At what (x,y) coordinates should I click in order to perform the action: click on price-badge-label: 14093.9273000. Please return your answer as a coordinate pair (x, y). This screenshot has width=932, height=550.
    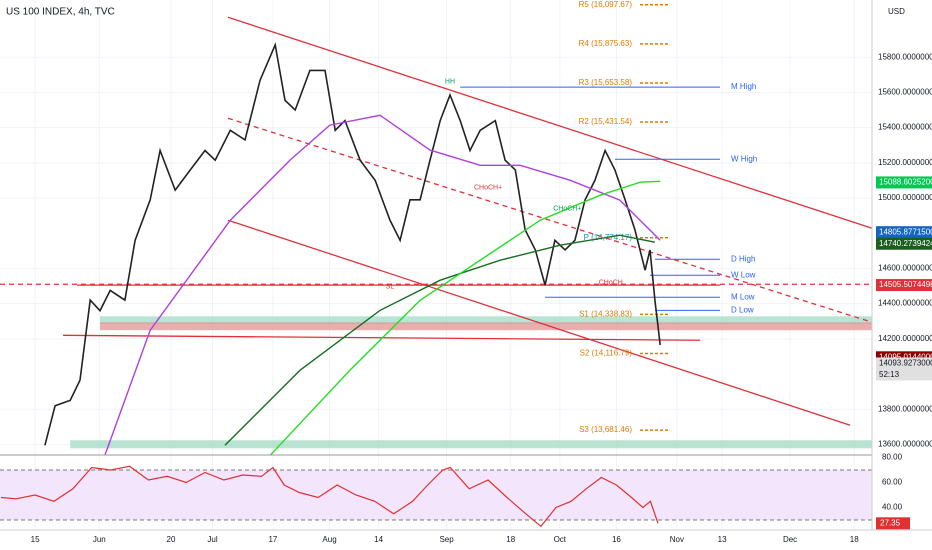
    Looking at the image, I should click on (905, 363).